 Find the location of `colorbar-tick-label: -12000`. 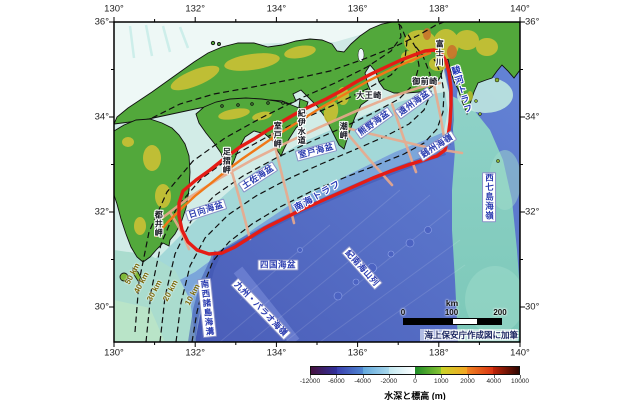

colorbar-tick-label: -12000 is located at coordinates (310, 381).